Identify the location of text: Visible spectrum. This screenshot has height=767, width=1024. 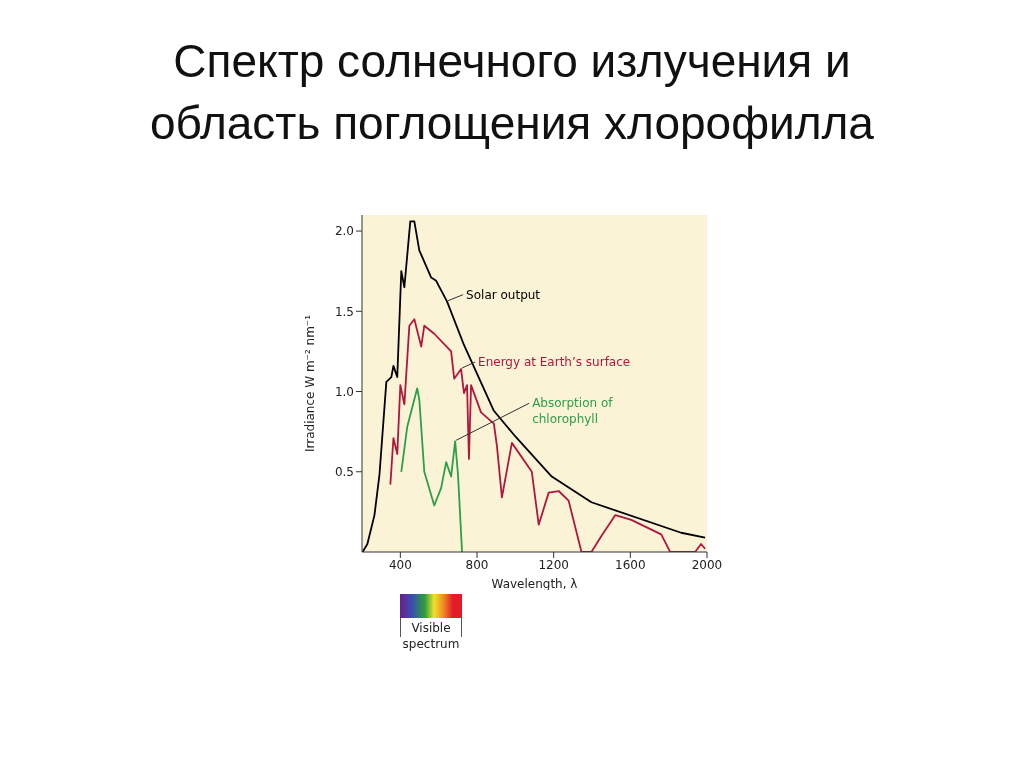
(431, 636).